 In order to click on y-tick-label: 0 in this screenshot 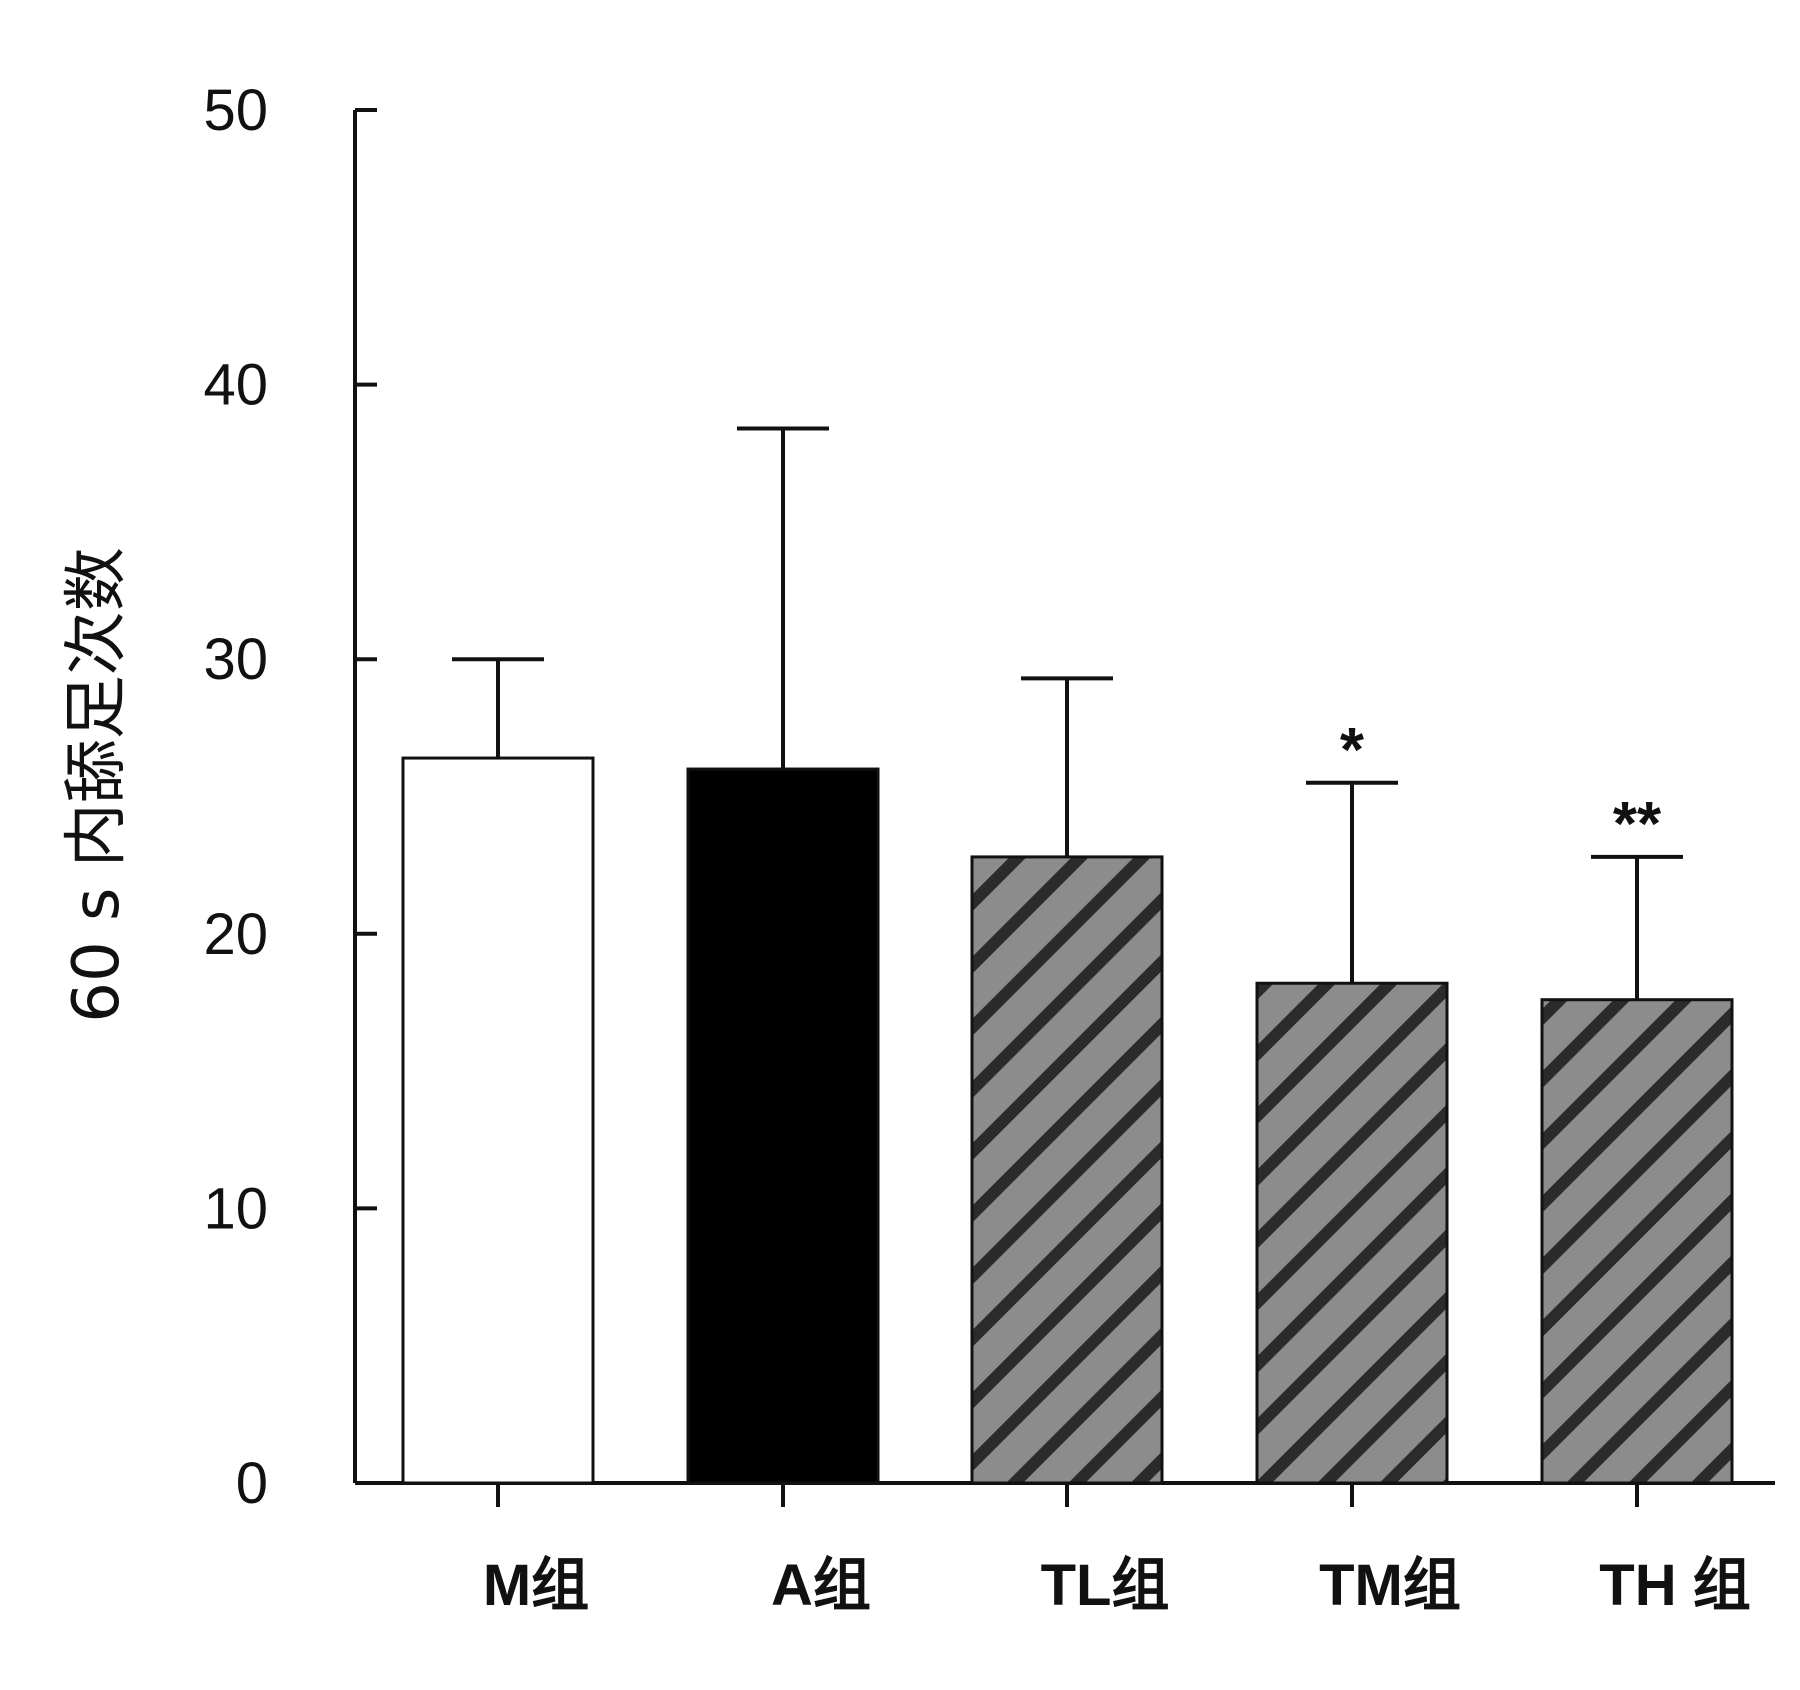, I will do `click(252, 1483)`.